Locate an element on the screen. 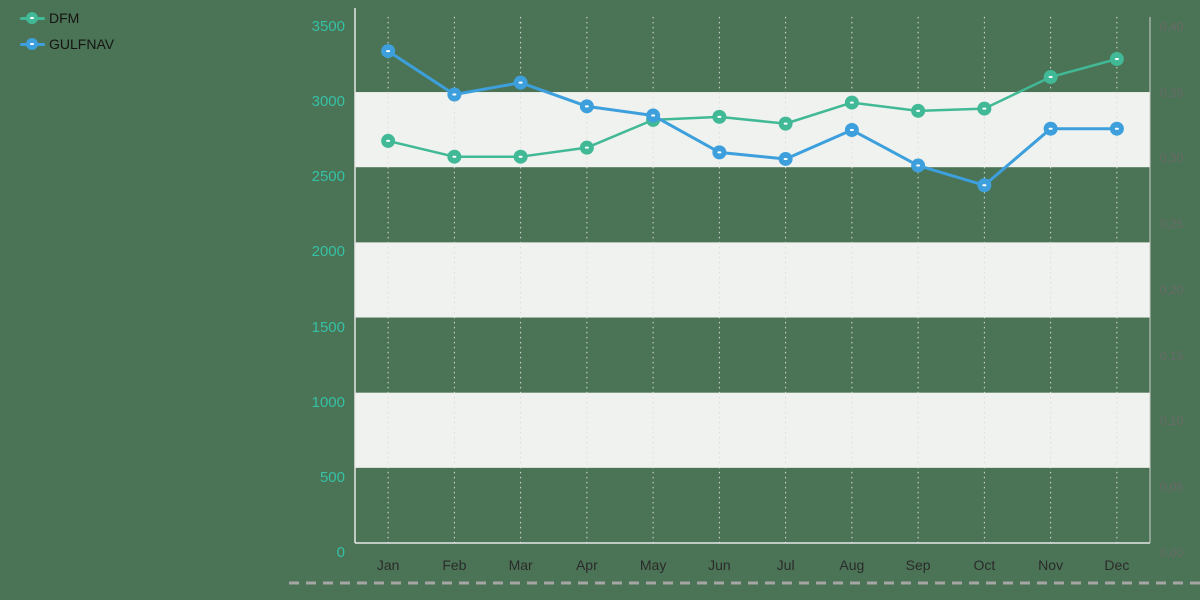 The width and height of the screenshot is (1200, 600). x-axis-label: Dec is located at coordinates (1117, 565).